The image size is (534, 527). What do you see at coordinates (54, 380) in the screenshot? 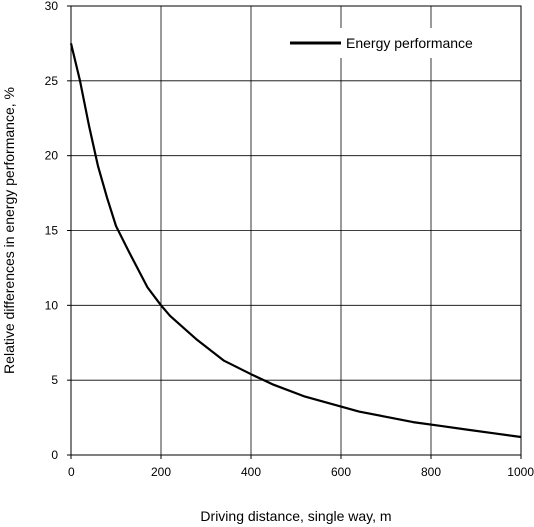
I see `y-tick-label: 5` at bounding box center [54, 380].